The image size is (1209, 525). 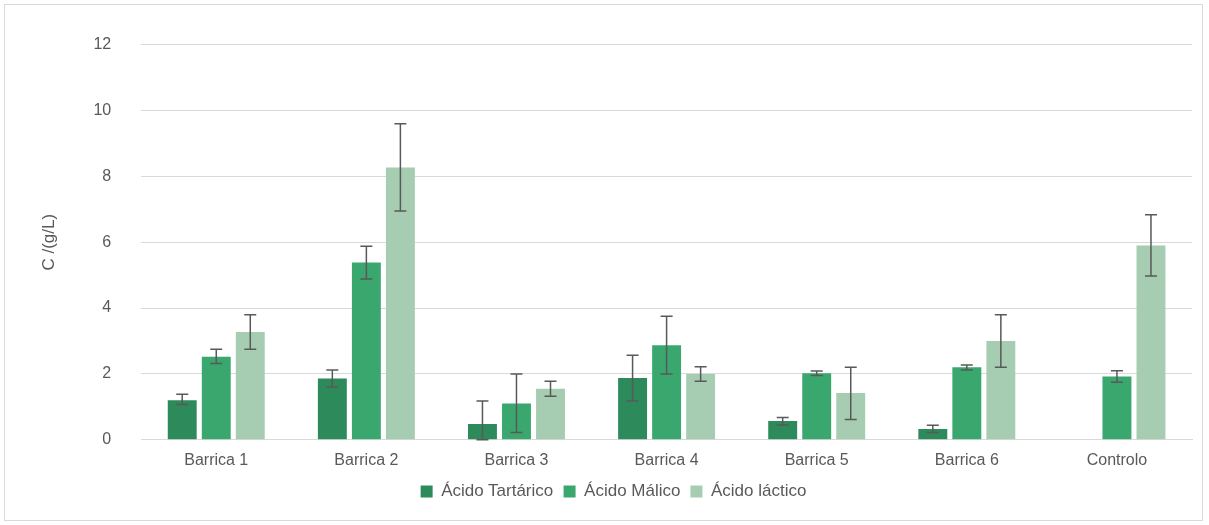 What do you see at coordinates (1117, 459) in the screenshot?
I see `x-tick-label: Controlo` at bounding box center [1117, 459].